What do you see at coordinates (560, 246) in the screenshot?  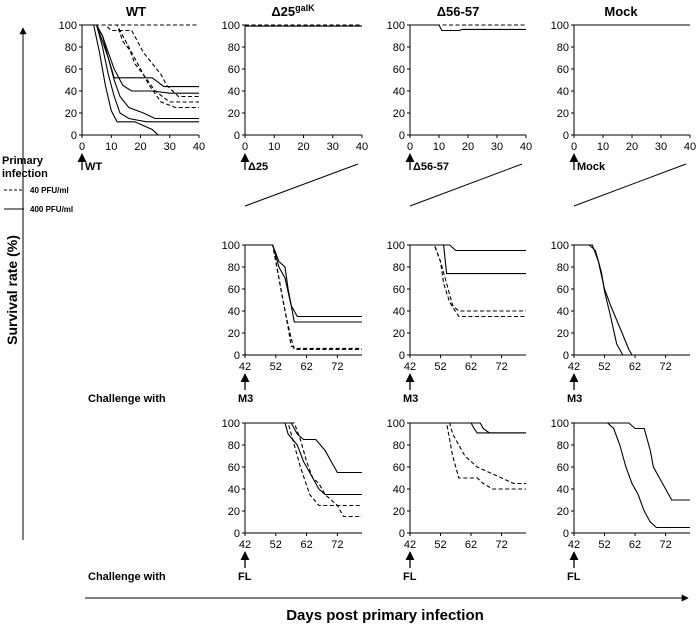 I see `panel-1-3-ytick-label: 100` at bounding box center [560, 246].